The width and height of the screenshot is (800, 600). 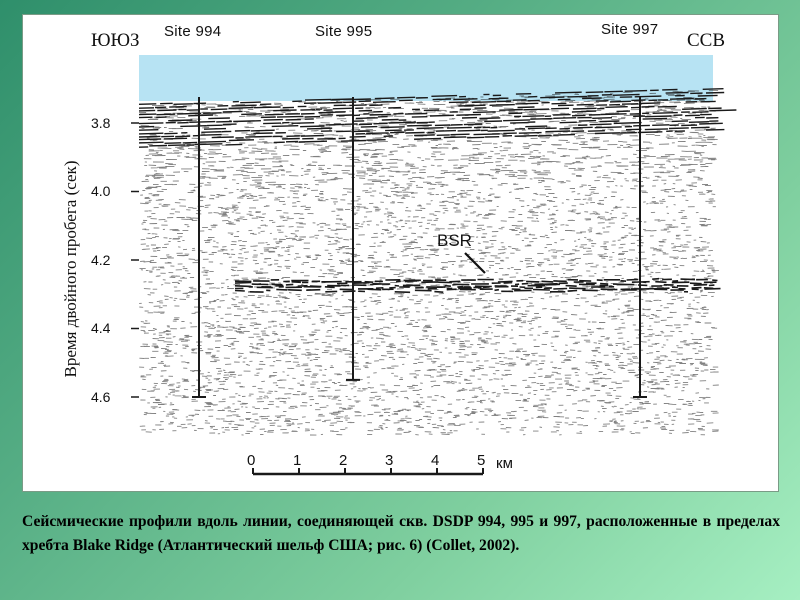 I want to click on y-tick-label: 3.8, so click(x=101, y=123).